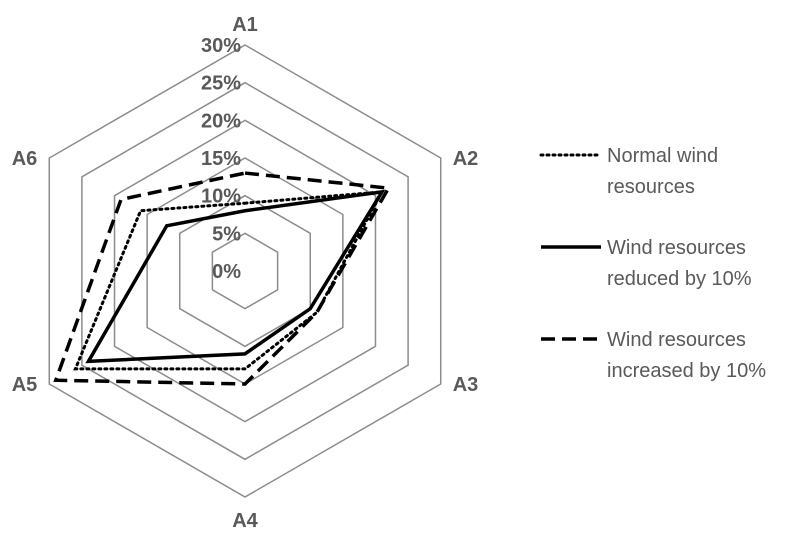 This screenshot has width=807, height=543. Describe the element at coordinates (686, 371) in the screenshot. I see `legend-label-3: increased by 10%` at that location.